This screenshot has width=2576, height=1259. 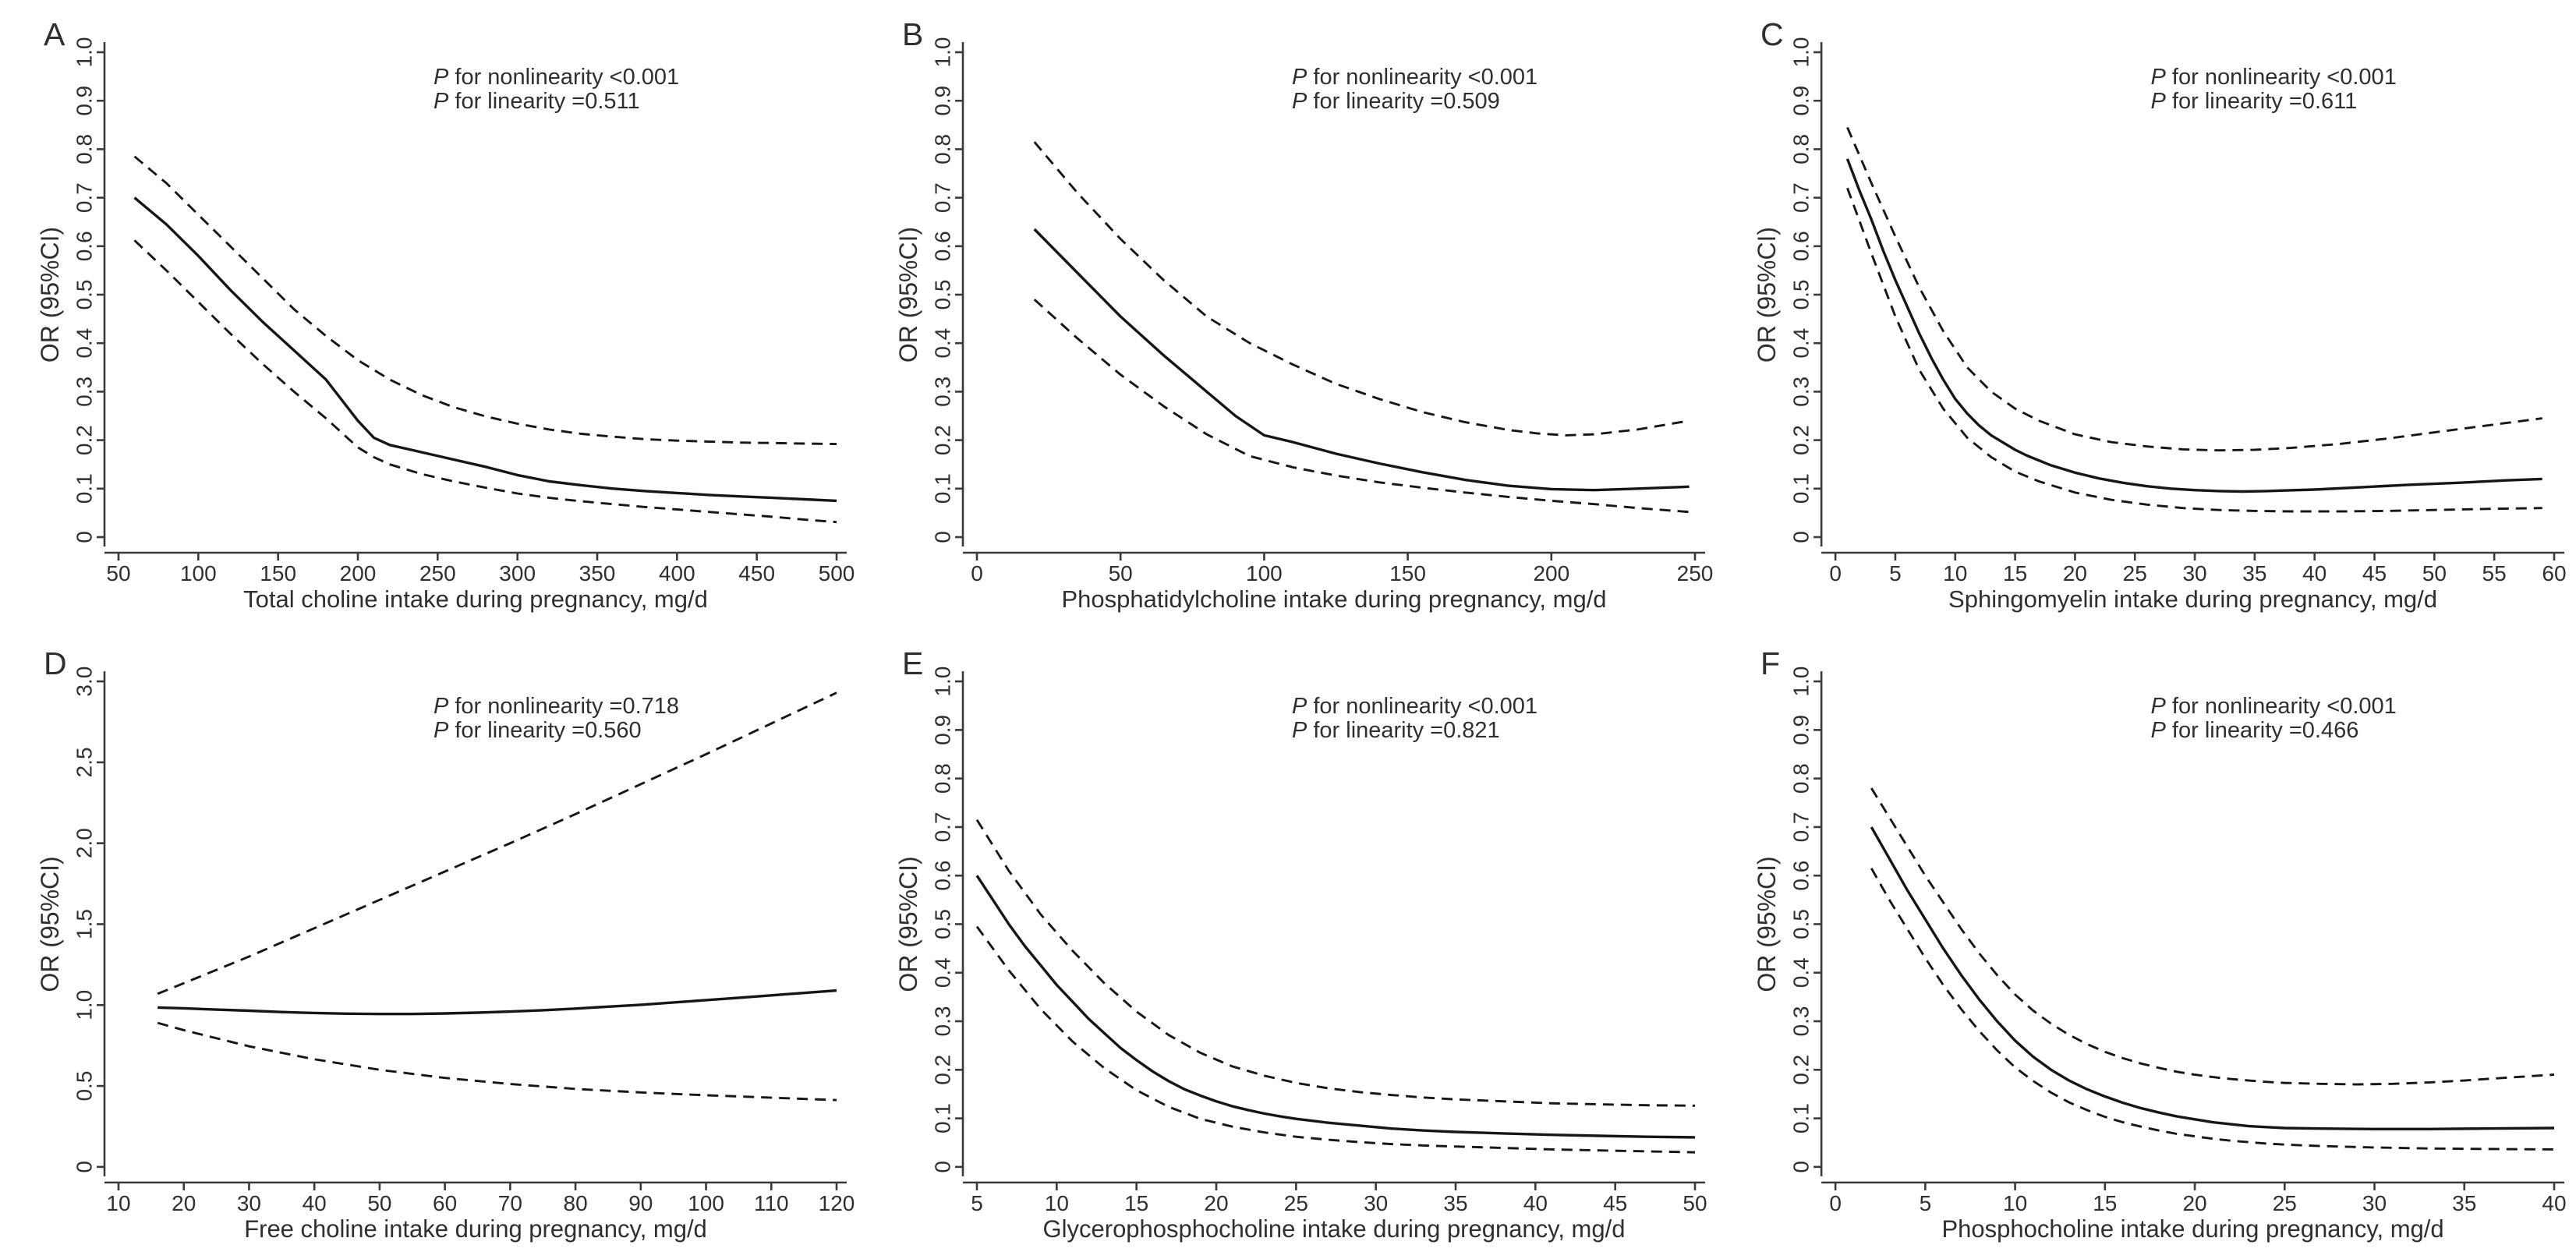 I want to click on x-tick-label: 15, so click(x=2015, y=573).